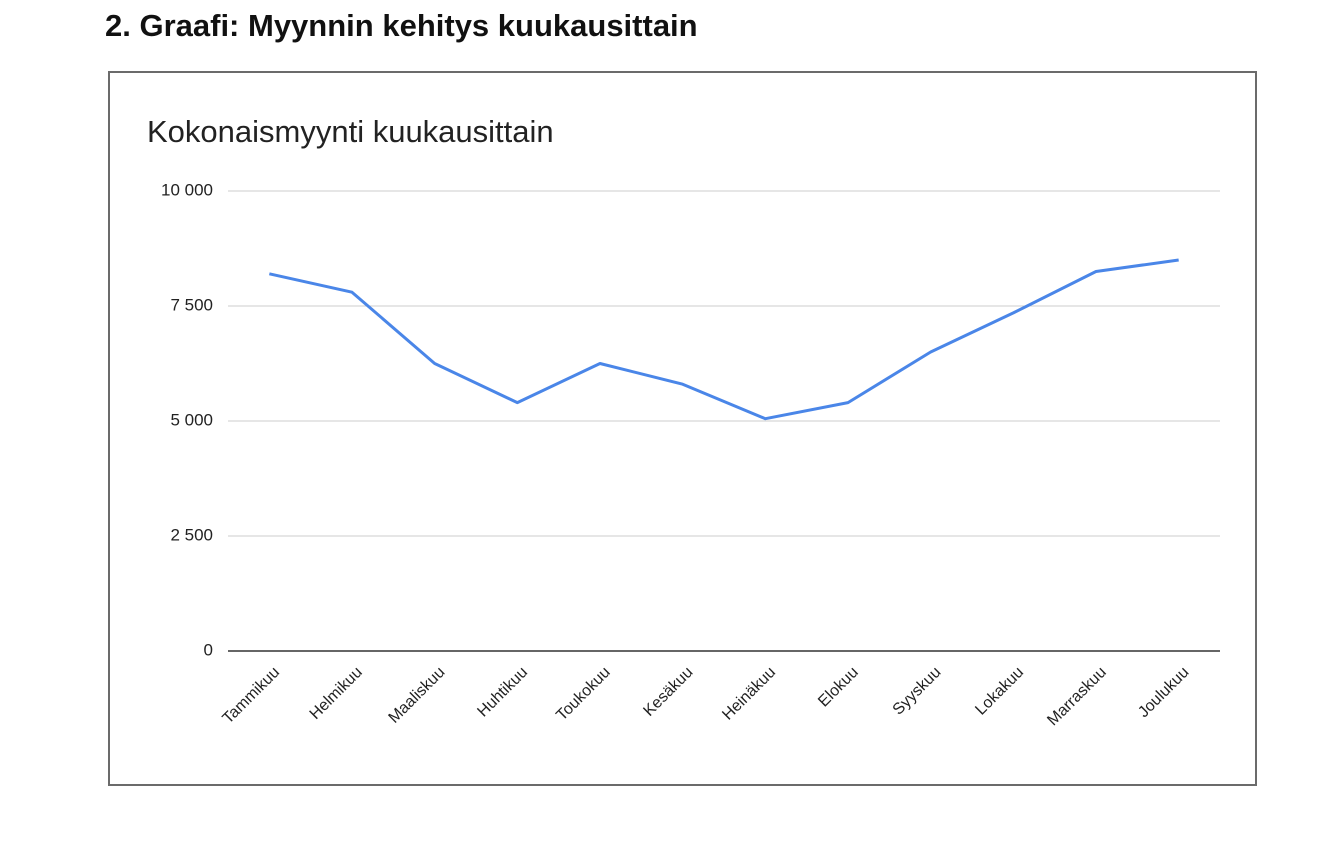  Describe the element at coordinates (208, 649) in the screenshot. I see `y-tick-label: 0` at that location.